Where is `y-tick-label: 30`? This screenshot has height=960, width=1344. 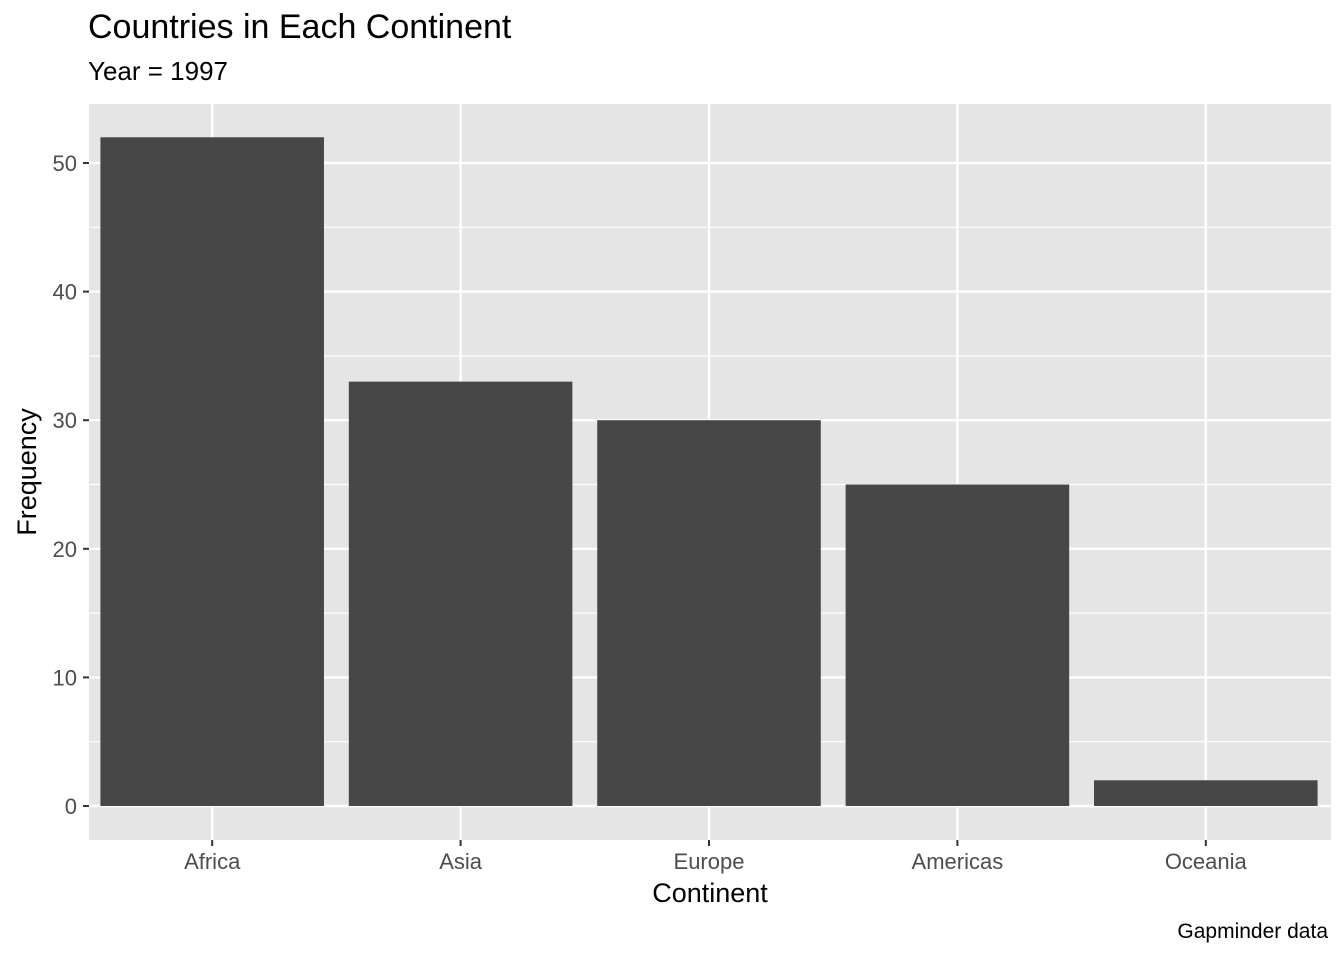 y-tick-label: 30 is located at coordinates (65, 420).